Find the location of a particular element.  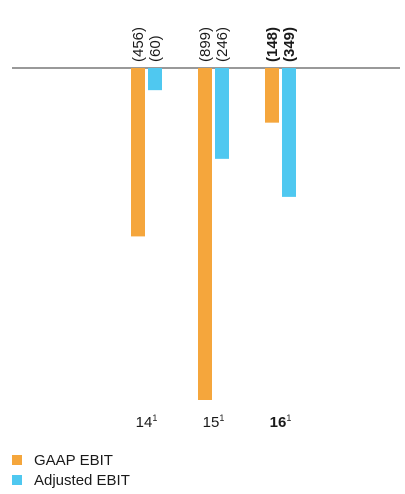

legend-label-gaap-ebit: GAAP EBIT is located at coordinates (73, 460).